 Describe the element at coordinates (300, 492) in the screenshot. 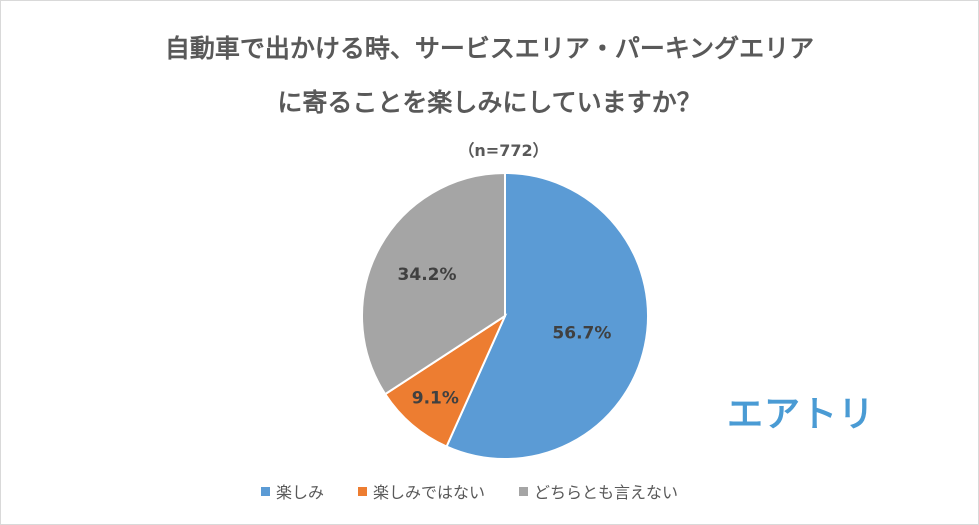

I see `legend-label: 楽しみ` at that location.